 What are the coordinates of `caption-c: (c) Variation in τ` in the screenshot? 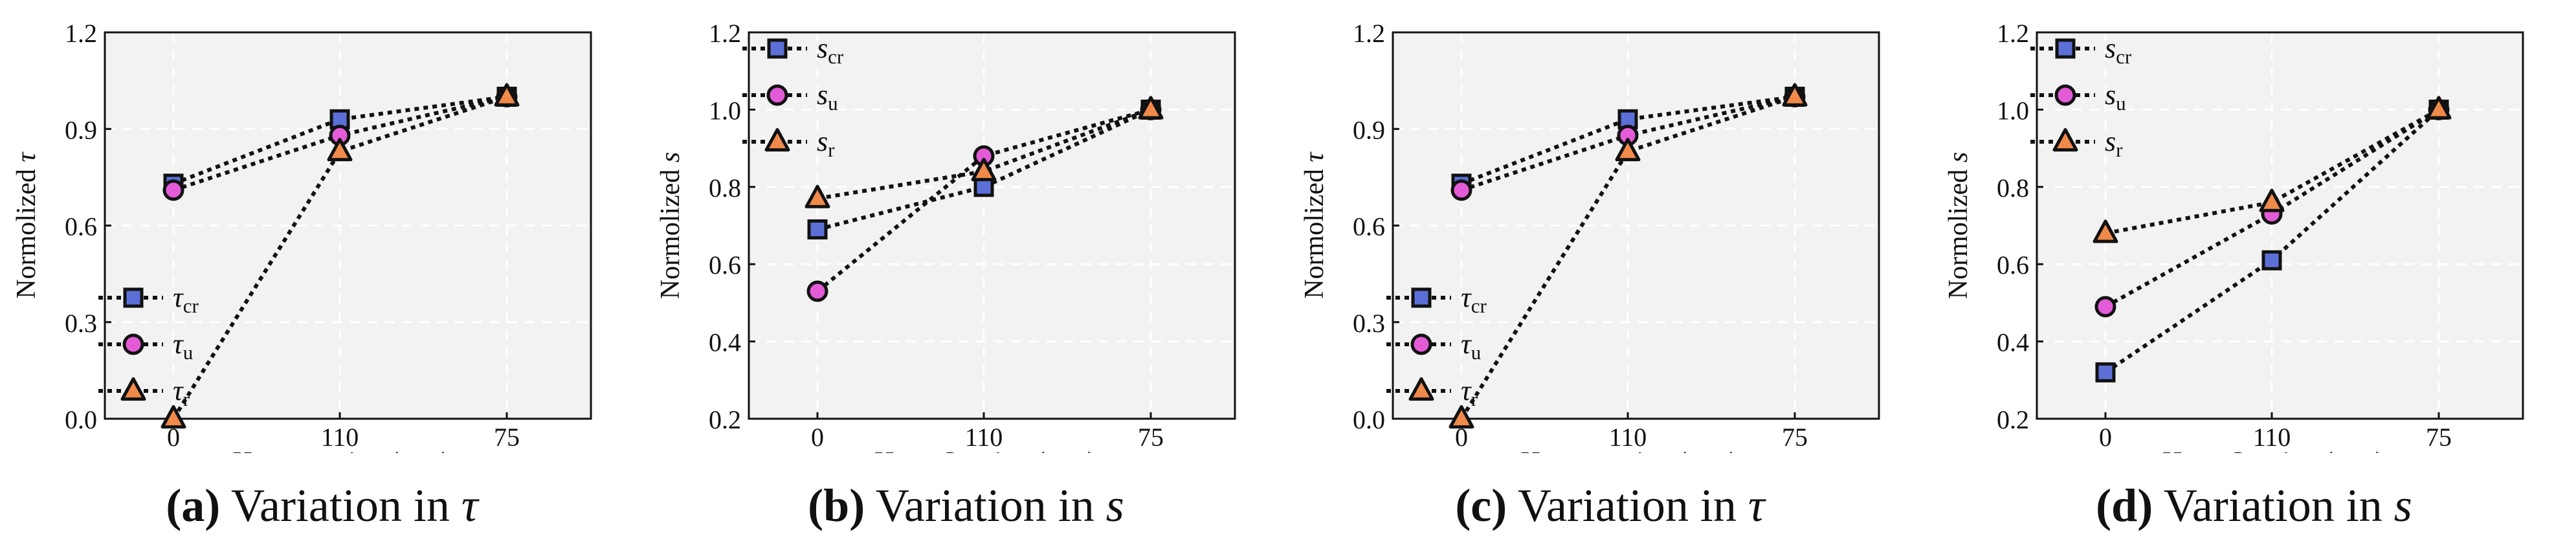 It's located at (1610, 506).